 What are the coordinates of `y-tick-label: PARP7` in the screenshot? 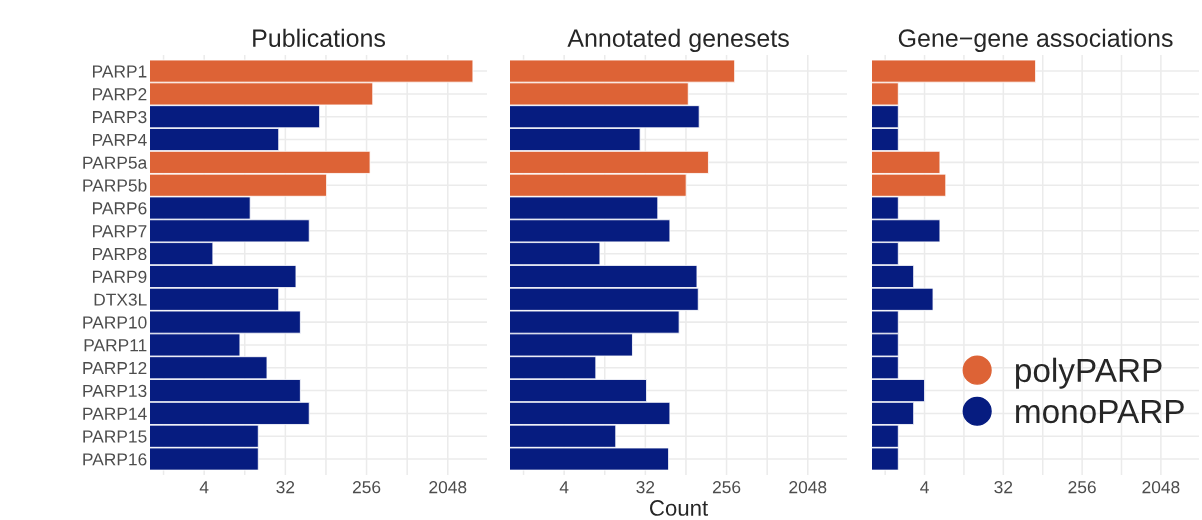 It's located at (120, 231).